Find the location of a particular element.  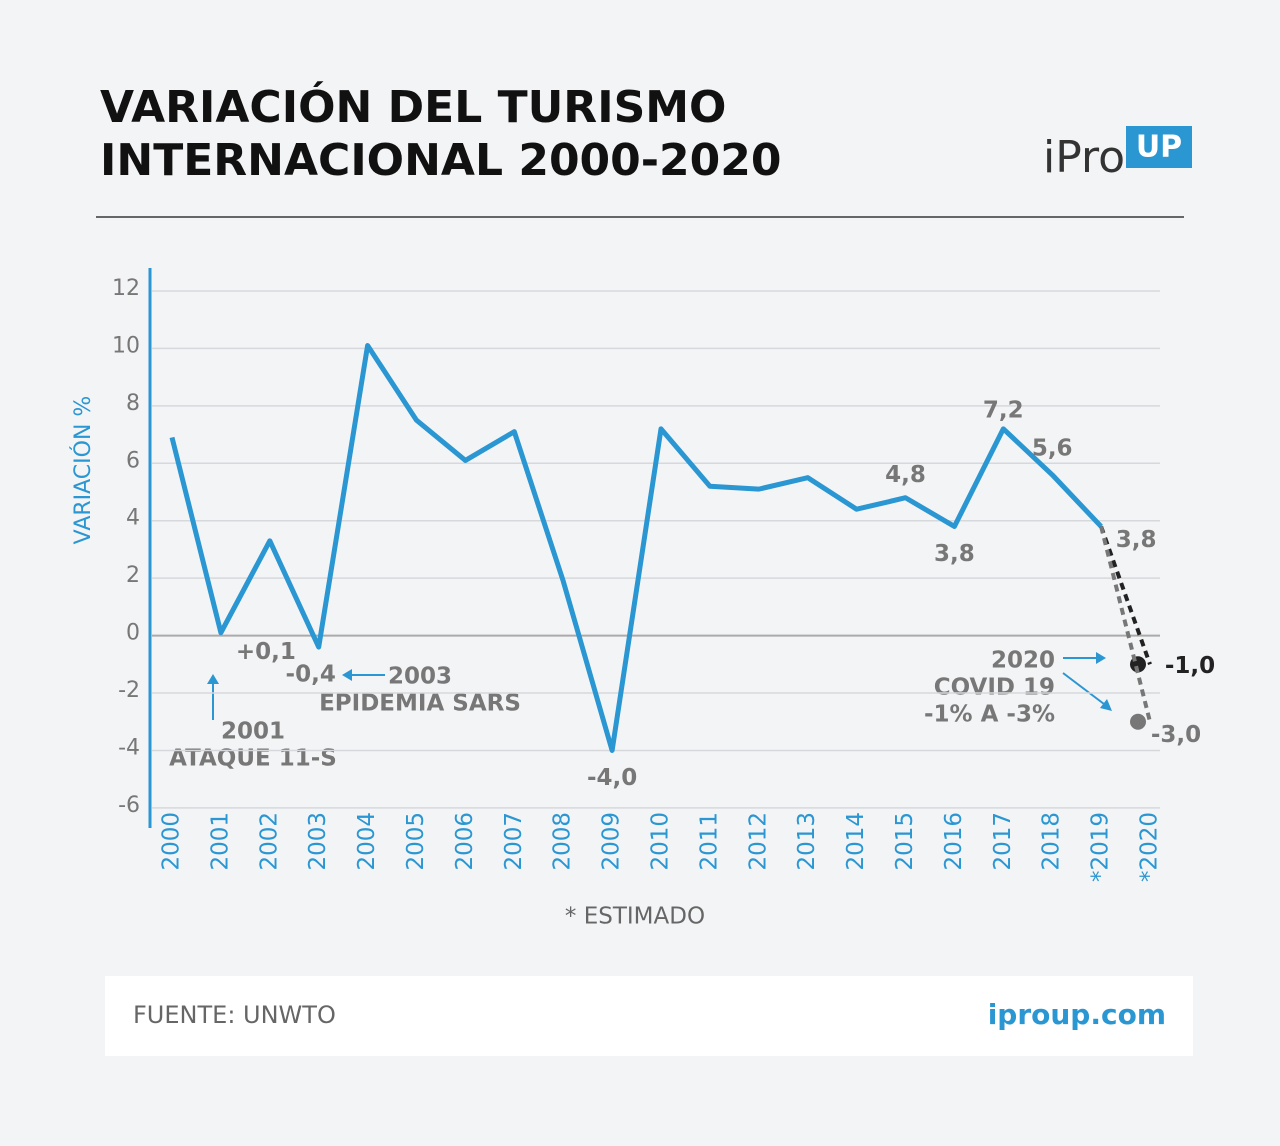

annotation: EPIDEMIA SARS is located at coordinates (420, 704).